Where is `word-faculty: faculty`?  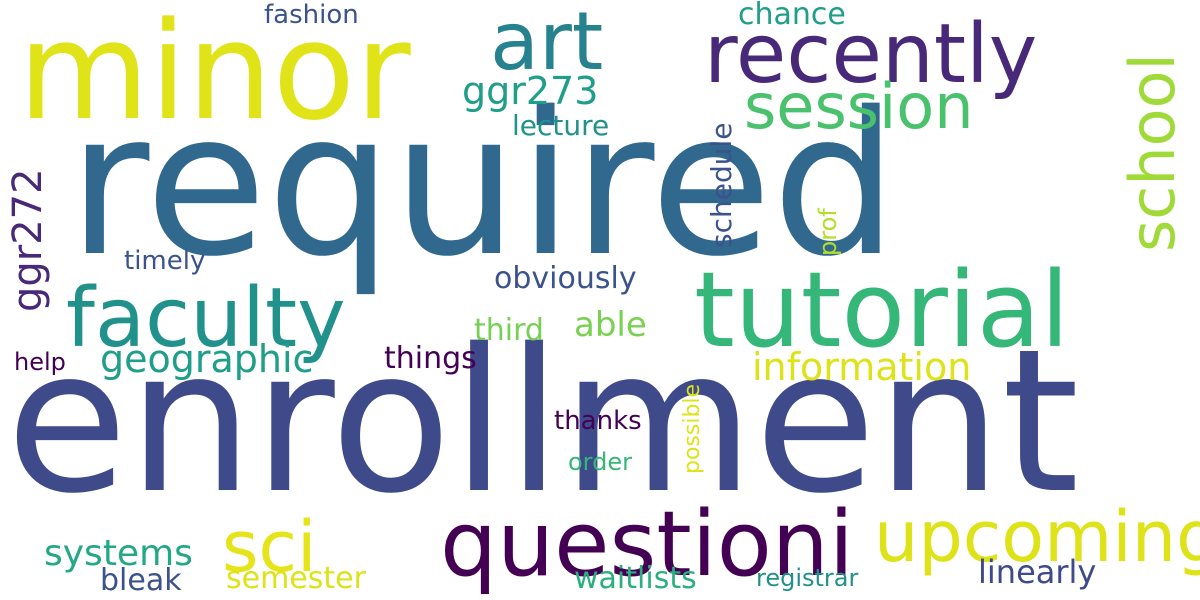
word-faculty: faculty is located at coordinates (206, 318).